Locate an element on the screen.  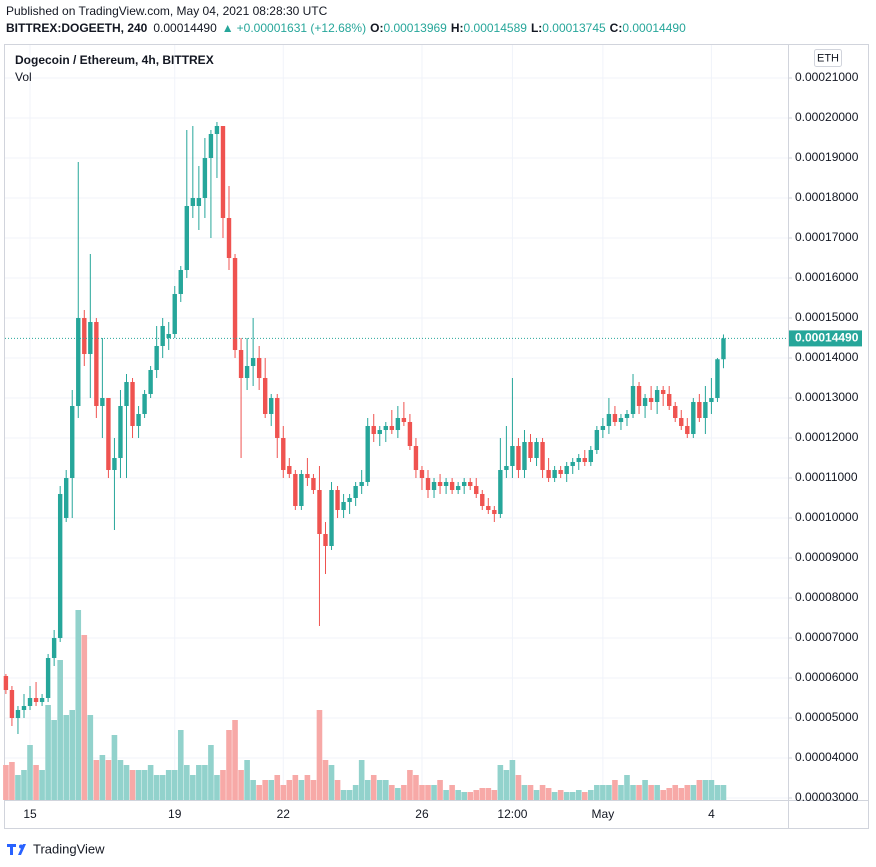
price: 0.00014490 is located at coordinates (185, 28).